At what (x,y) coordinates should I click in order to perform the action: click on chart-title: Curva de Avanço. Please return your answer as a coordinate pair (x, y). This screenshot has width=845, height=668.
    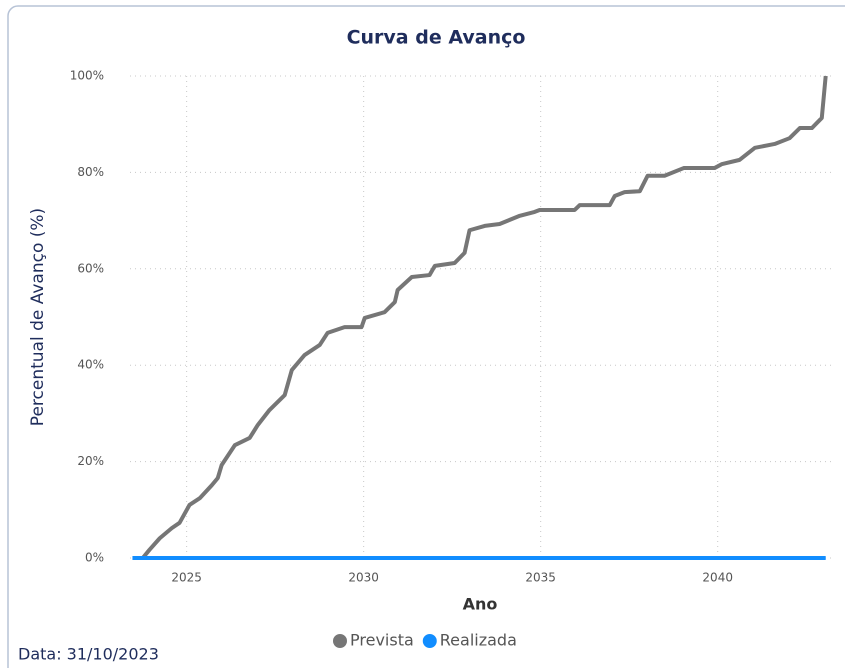
    Looking at the image, I should click on (436, 38).